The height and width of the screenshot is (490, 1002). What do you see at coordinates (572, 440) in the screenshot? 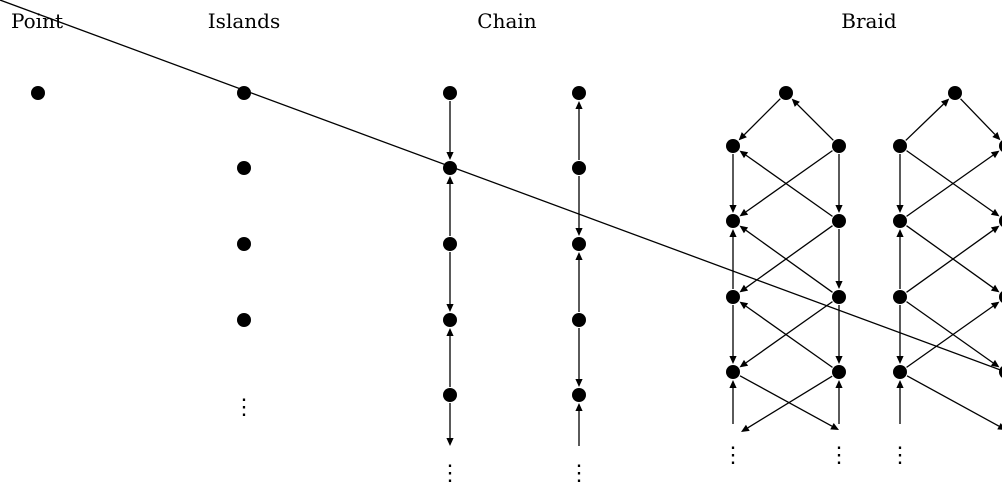
I see `continuation-layer: ⋮ ⋮ ⋮ ⋮ ⋮ ⋮` at bounding box center [572, 440].